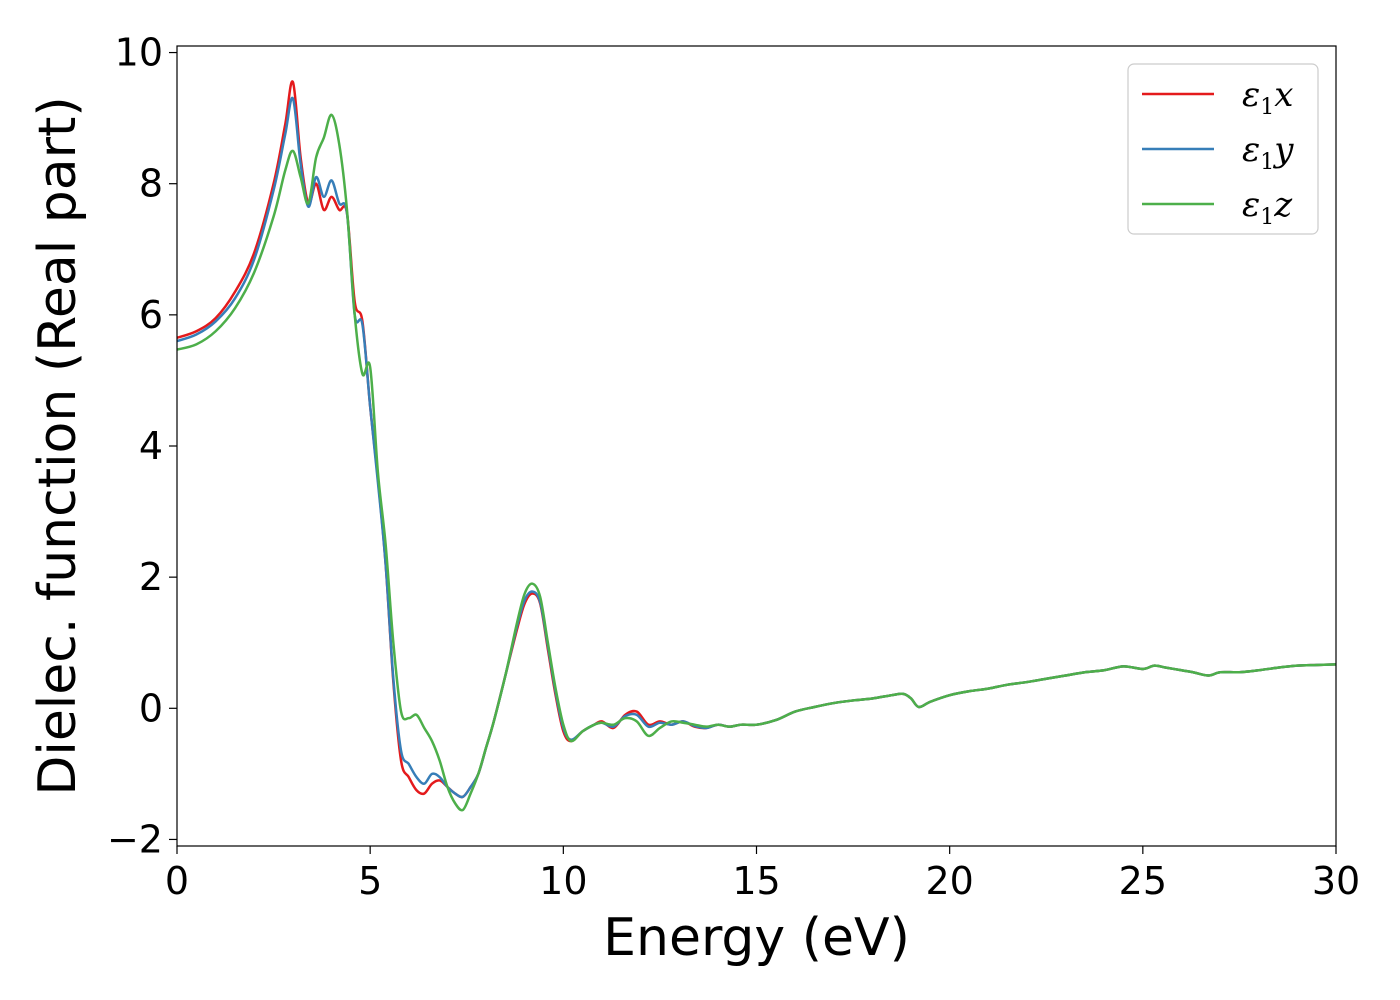 The image size is (1400, 1000). I want to click on y-tick-label: 6, so click(151, 315).